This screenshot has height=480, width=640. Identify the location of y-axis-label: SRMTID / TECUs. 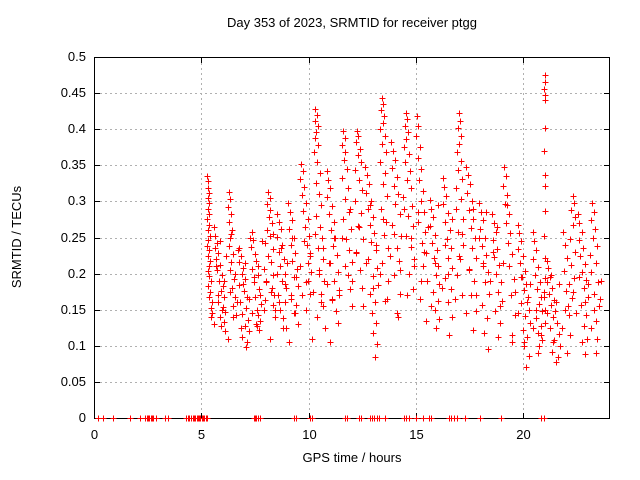
(16, 237).